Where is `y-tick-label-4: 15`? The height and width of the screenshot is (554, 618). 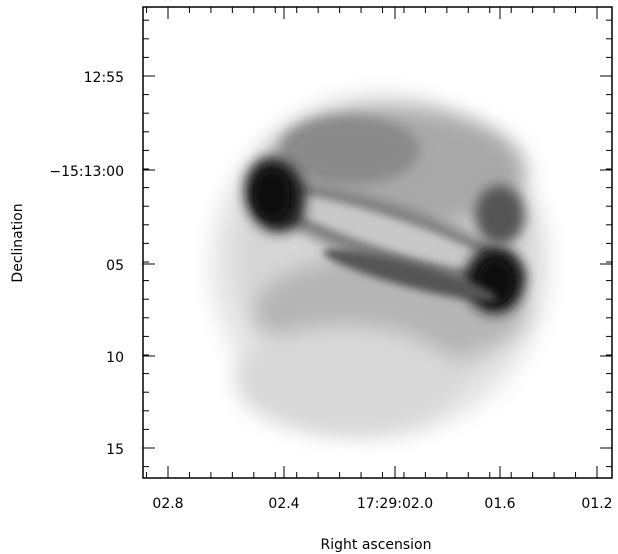
y-tick-label-4: 15 is located at coordinates (115, 450).